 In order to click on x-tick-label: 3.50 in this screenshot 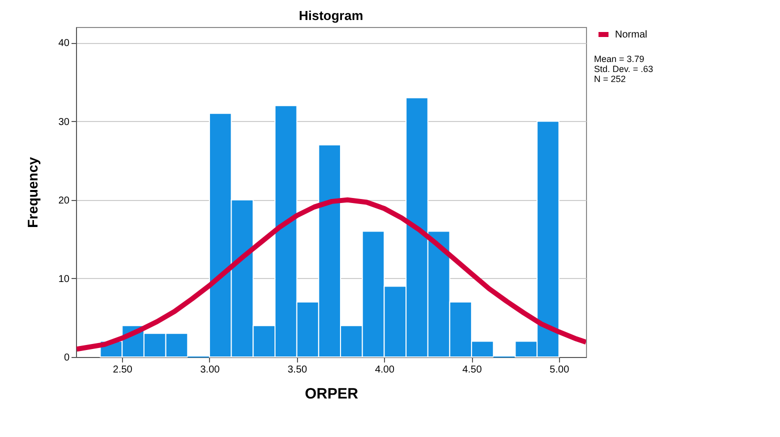, I will do `click(298, 370)`.